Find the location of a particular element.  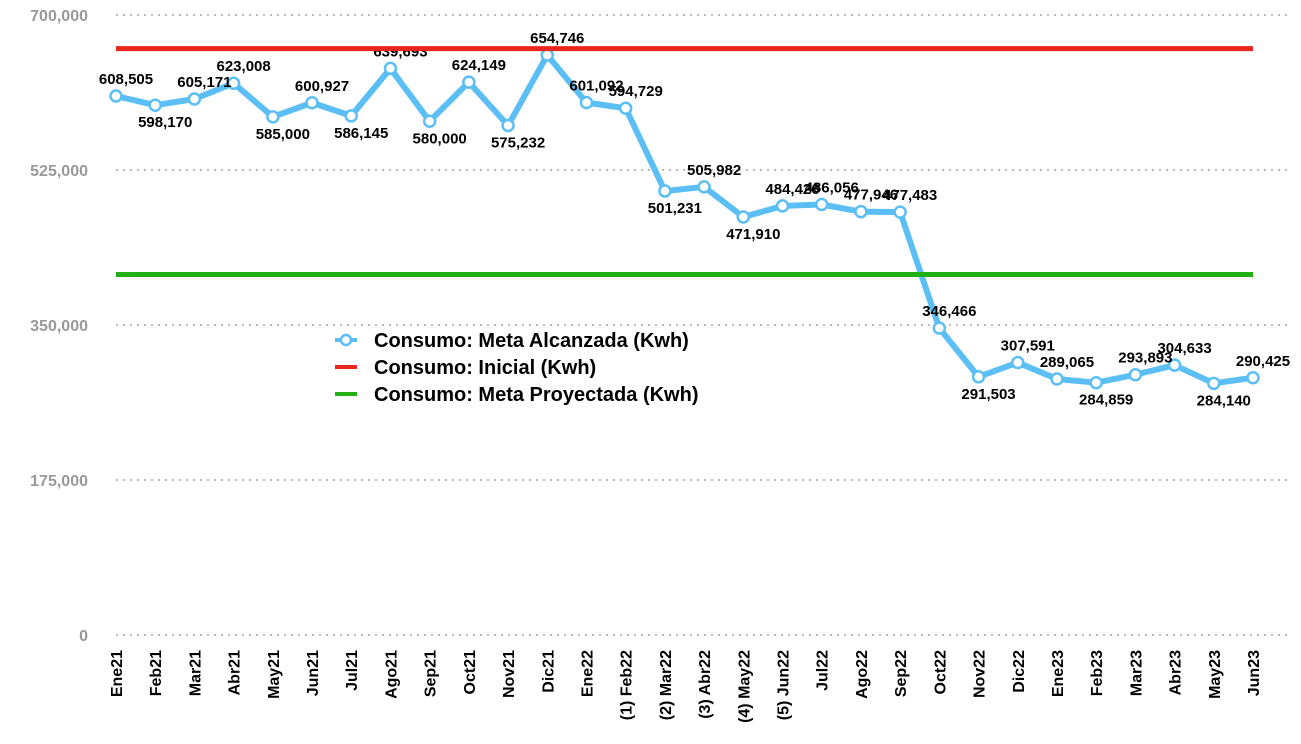

x-tick-label: (1) Feb22 is located at coordinates (627, 685).